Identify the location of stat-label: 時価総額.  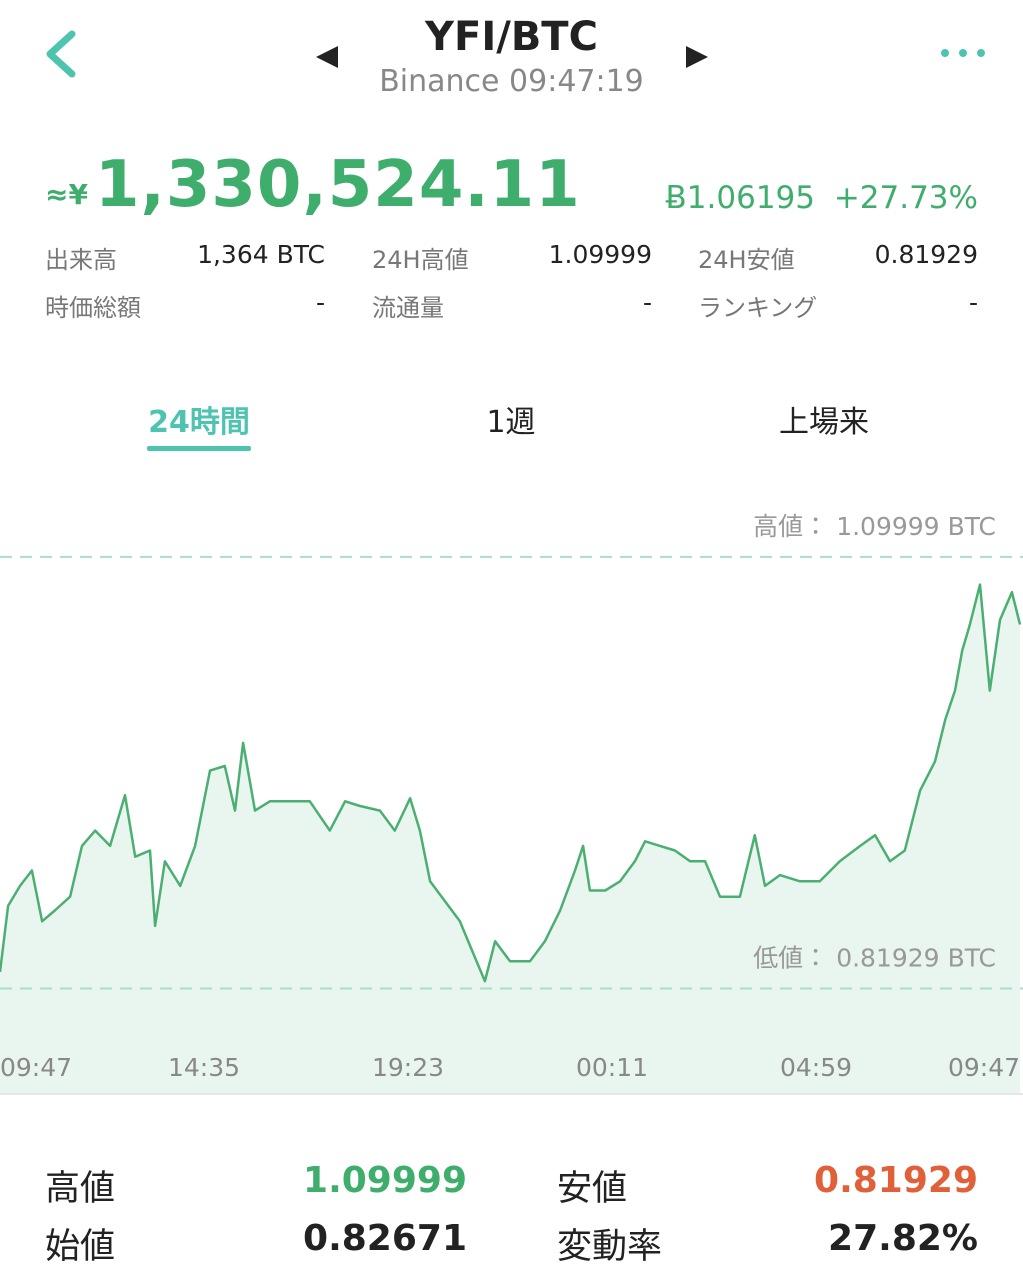
(93, 308).